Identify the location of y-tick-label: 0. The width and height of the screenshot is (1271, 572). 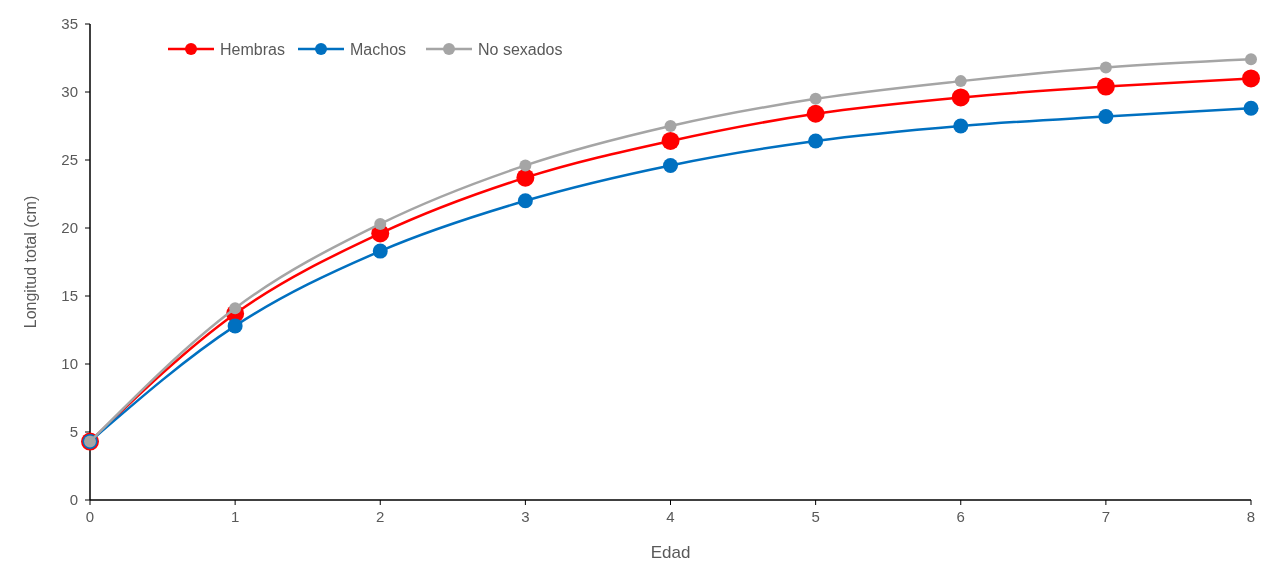
(73, 500).